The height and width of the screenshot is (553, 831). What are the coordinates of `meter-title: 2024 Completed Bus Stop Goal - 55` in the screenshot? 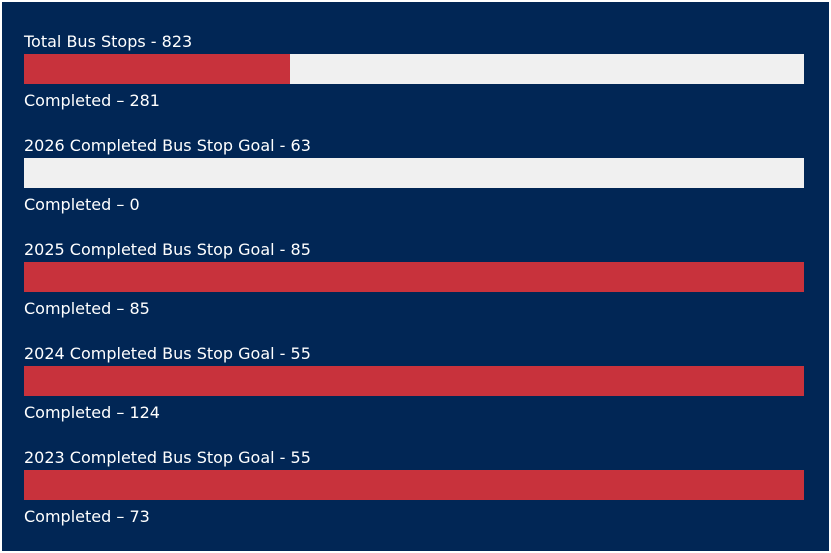 It's located at (167, 353).